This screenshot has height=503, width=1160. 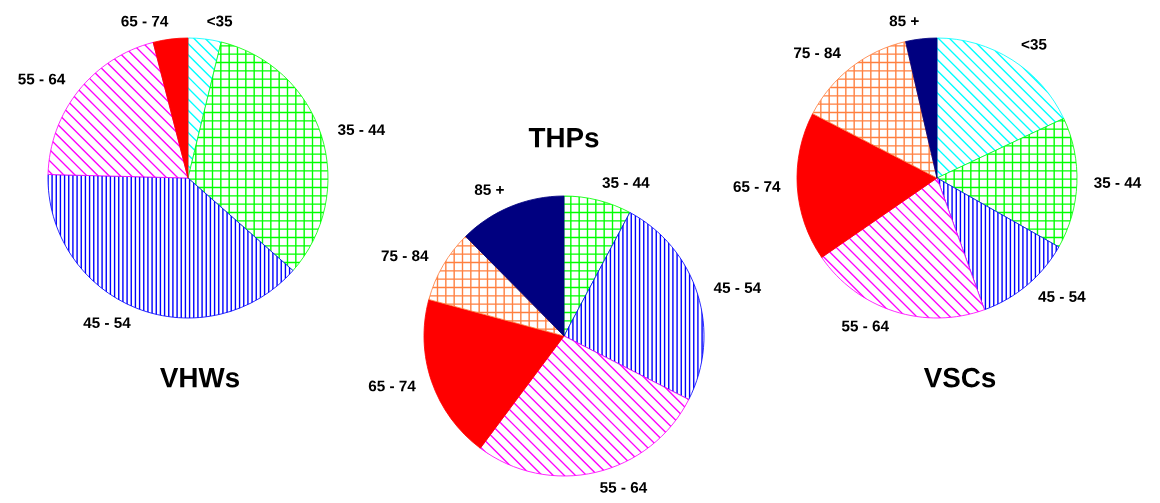 What do you see at coordinates (199, 378) in the screenshot?
I see `text: VHWs` at bounding box center [199, 378].